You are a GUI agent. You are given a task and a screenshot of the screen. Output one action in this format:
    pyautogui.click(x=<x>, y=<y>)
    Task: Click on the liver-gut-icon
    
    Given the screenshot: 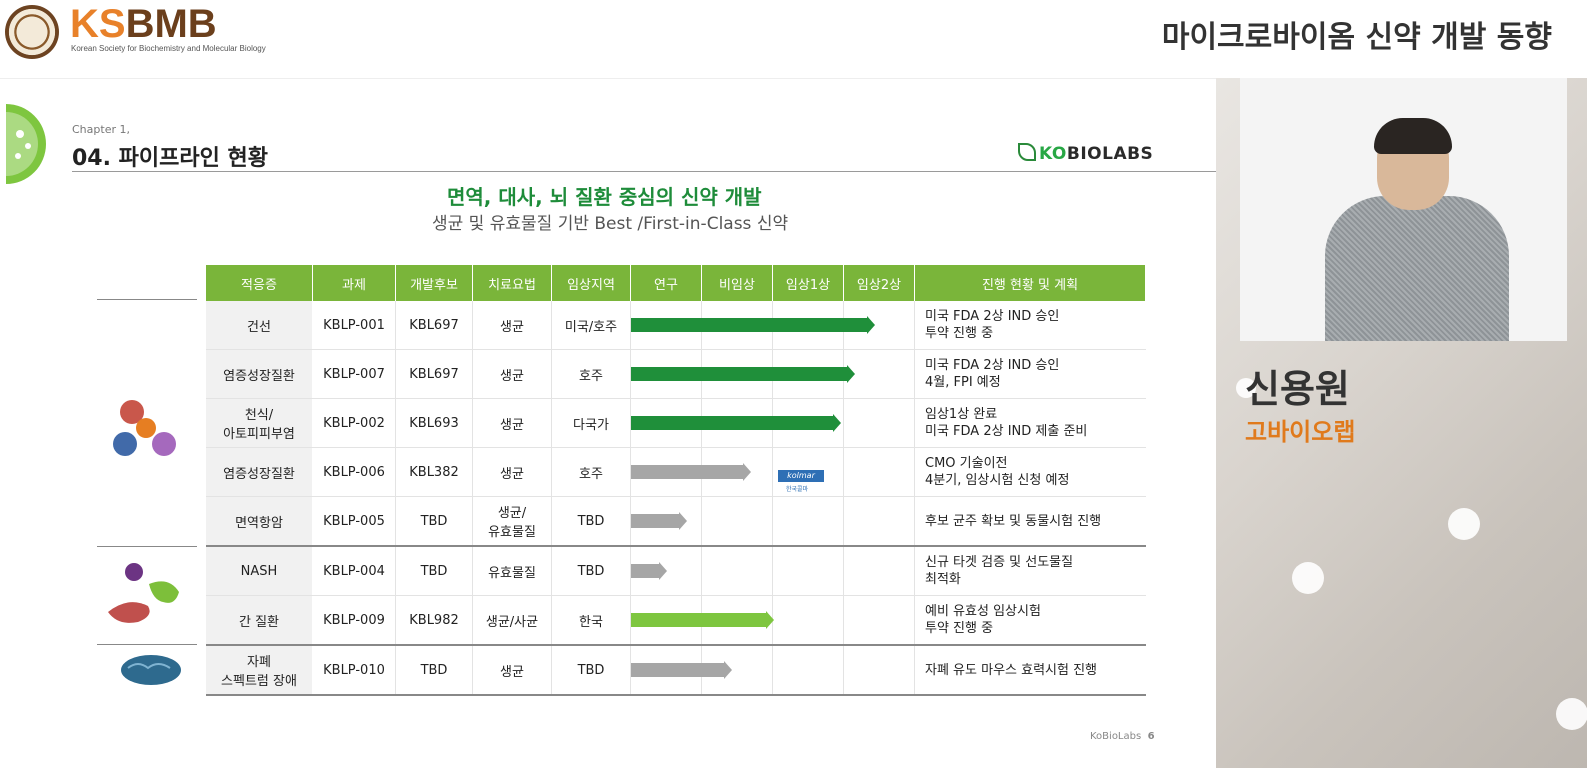 What is the action you would take?
    pyautogui.click(x=143, y=593)
    